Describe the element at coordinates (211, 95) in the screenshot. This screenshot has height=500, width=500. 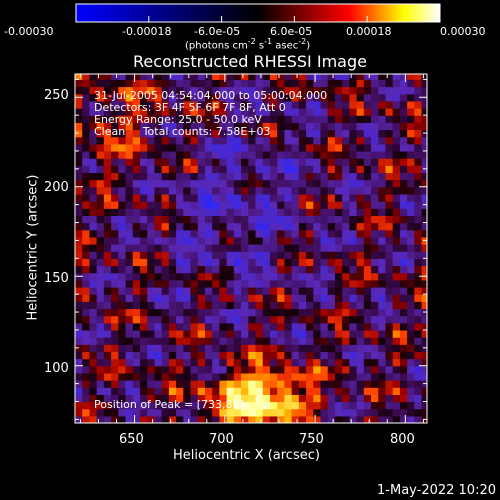
I see `observation-info-line: 31-Jul-2005 04:54:04.000 to 05:00:04.000` at that location.